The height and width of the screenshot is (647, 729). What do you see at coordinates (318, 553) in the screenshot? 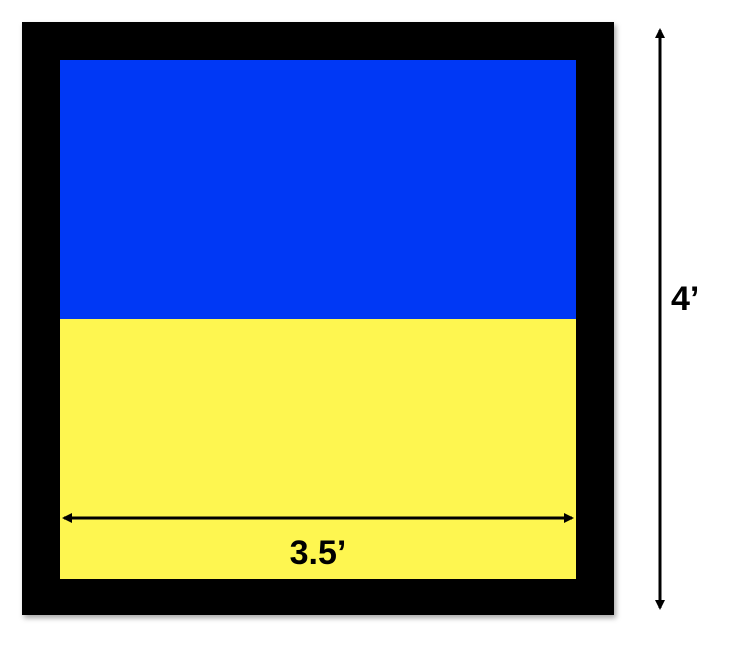
I see `width-label: 3.5’` at bounding box center [318, 553].